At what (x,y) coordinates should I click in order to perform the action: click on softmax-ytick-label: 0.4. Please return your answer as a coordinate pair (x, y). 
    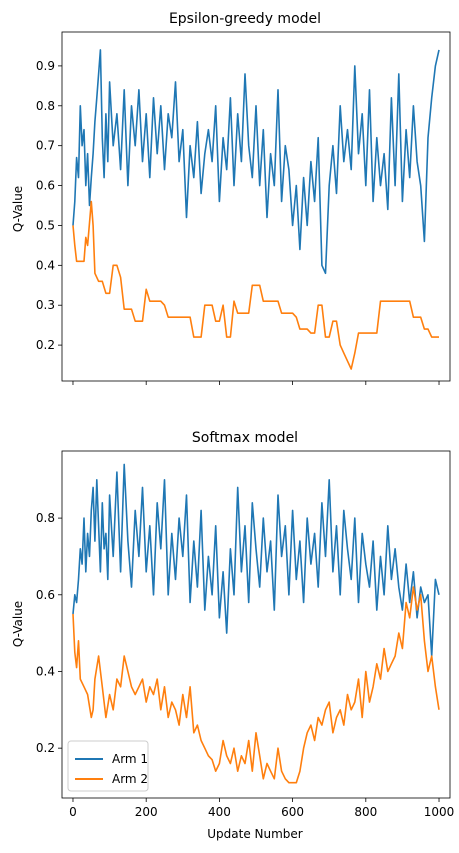
    Looking at the image, I should click on (45, 671).